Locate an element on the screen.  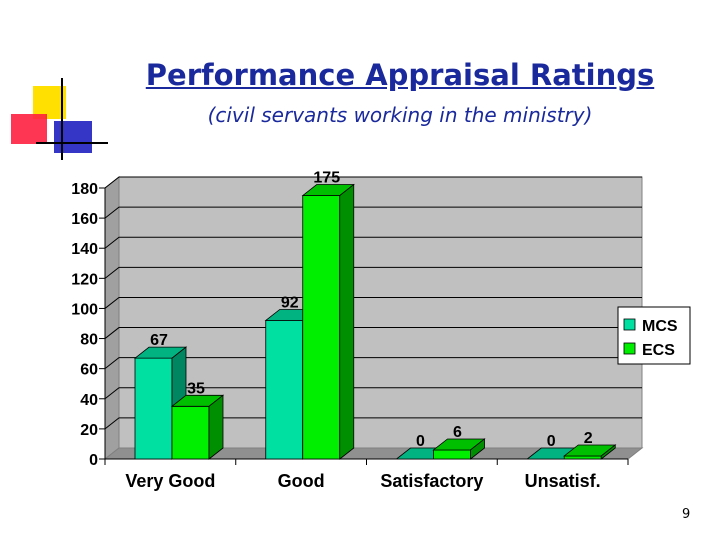
data-label-ecs: 6 is located at coordinates (457, 432).